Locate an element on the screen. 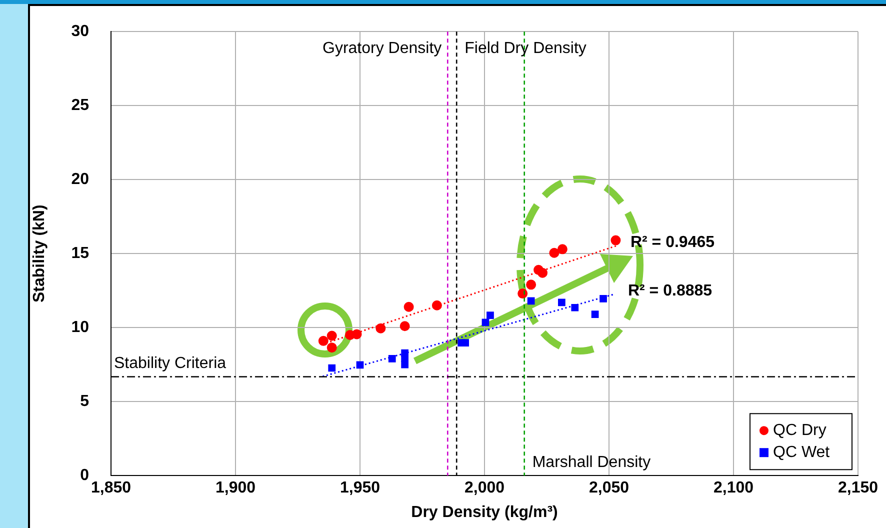  legend-label: QC Wet is located at coordinates (801, 453).